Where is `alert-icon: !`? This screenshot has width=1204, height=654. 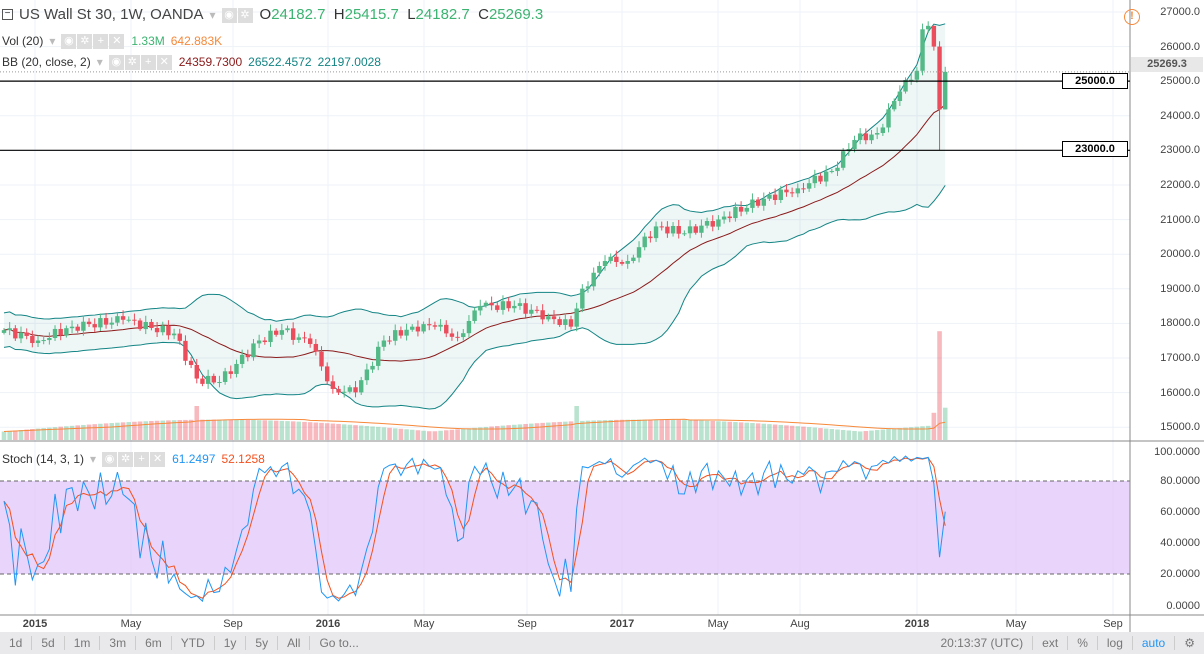
alert-icon: ! is located at coordinates (1132, 17).